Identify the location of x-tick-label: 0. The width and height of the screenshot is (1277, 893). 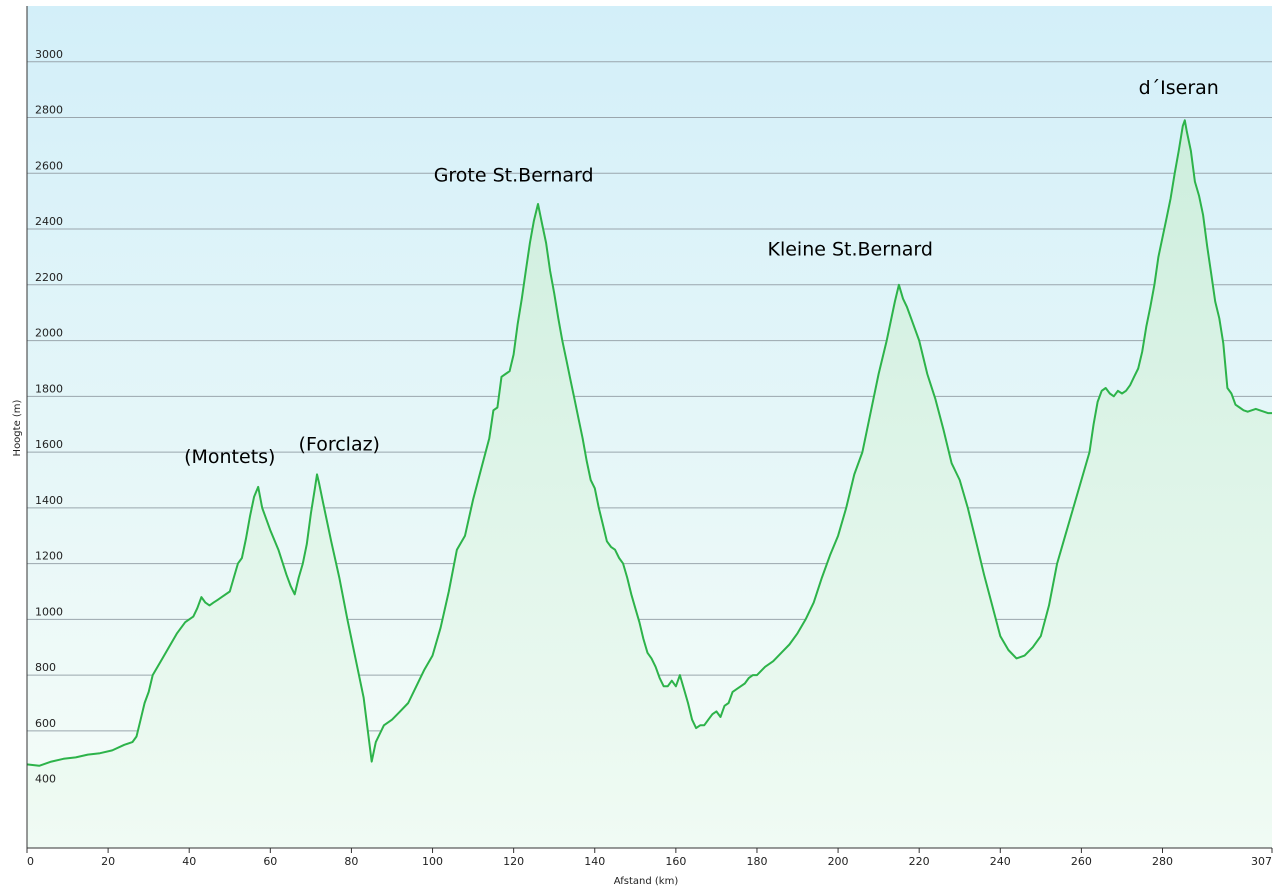
(30, 861).